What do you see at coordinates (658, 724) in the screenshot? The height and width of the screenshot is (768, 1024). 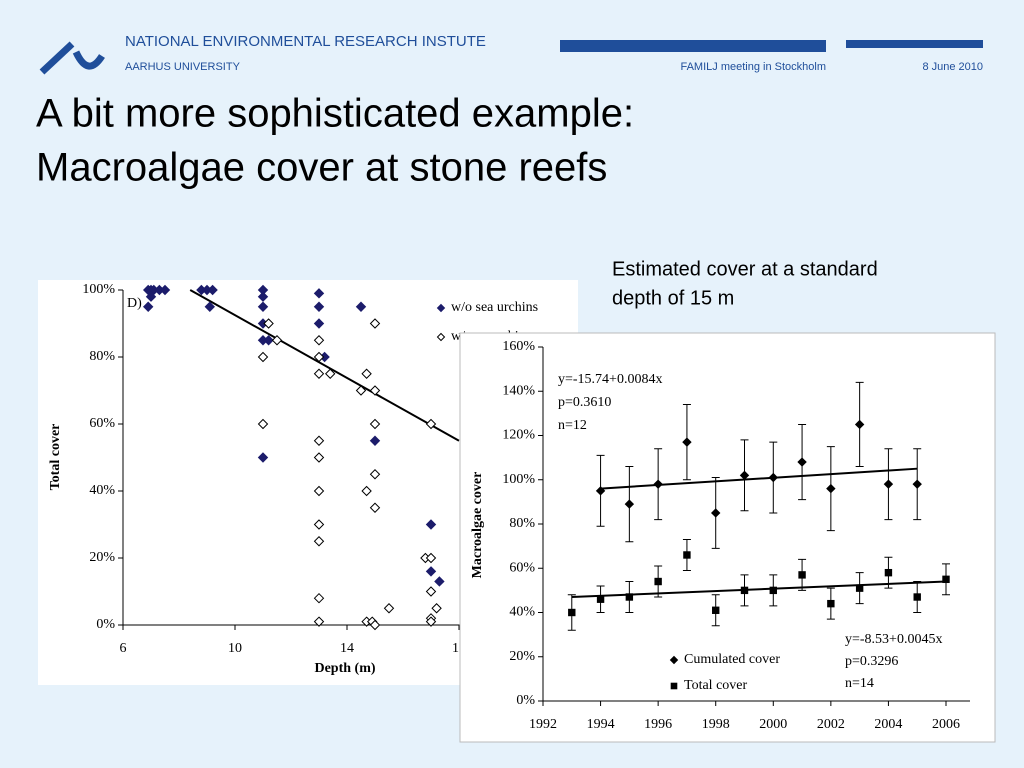 I see `x-tick-label: 1996` at bounding box center [658, 724].